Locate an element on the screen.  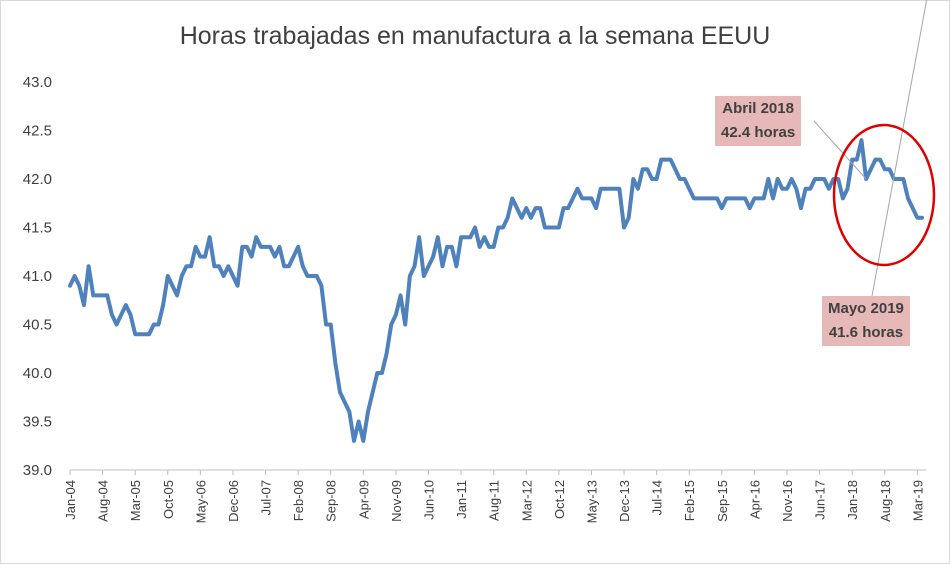
y-axis: 39.0 39.5 40.0 40.5 41.0 41.5 42.0 42.5 43.0 is located at coordinates (37, 276).